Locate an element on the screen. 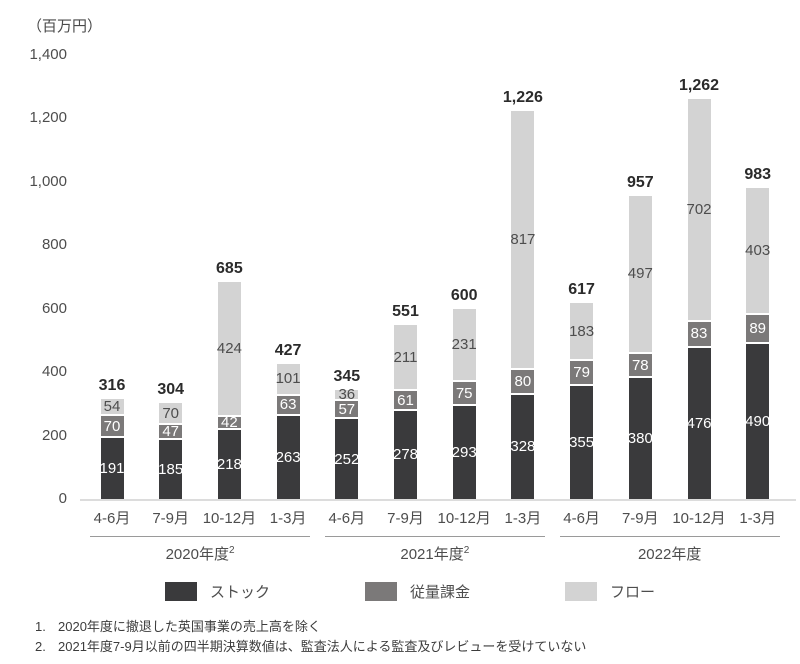  segment-value-label: 497 is located at coordinates (640, 274).